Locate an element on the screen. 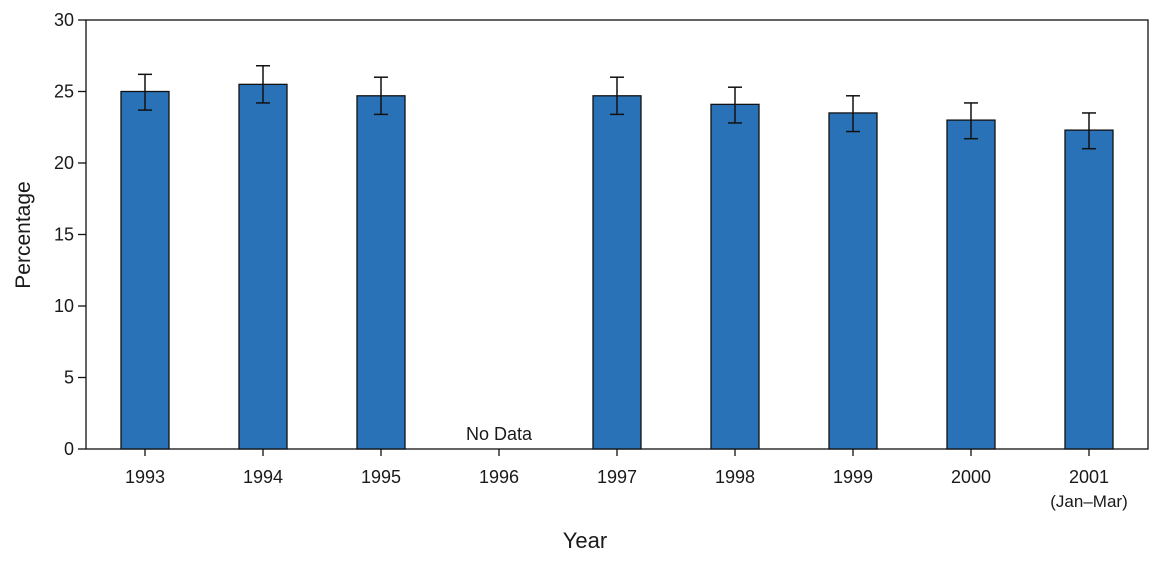  bar-1998 is located at coordinates (735, 276).